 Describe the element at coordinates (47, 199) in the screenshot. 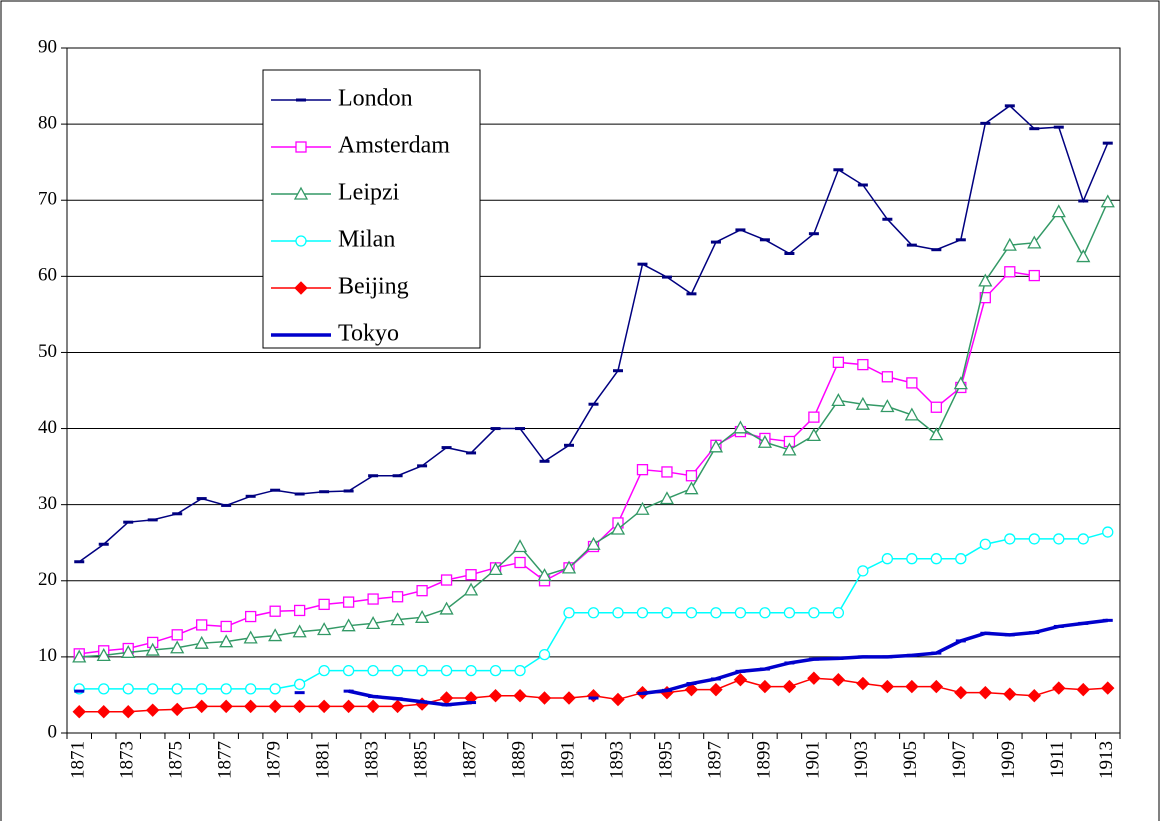

I see `y-tick-label: 70` at that location.